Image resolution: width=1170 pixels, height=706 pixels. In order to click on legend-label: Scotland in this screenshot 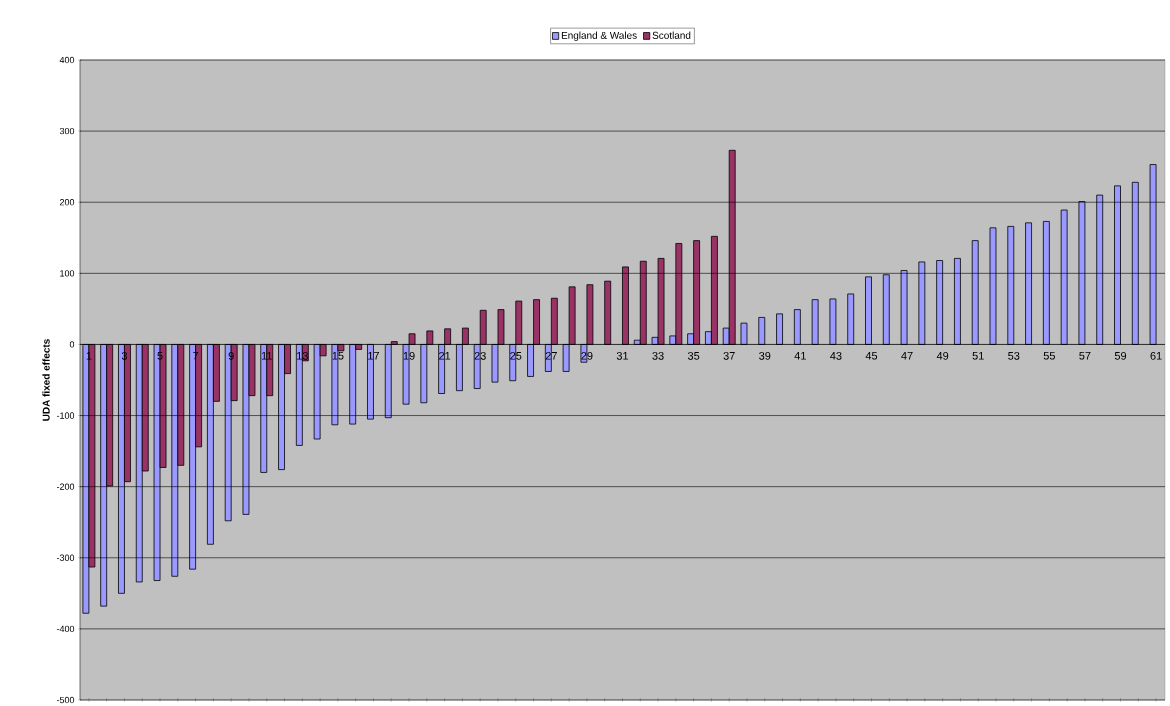, I will do `click(671, 35)`.